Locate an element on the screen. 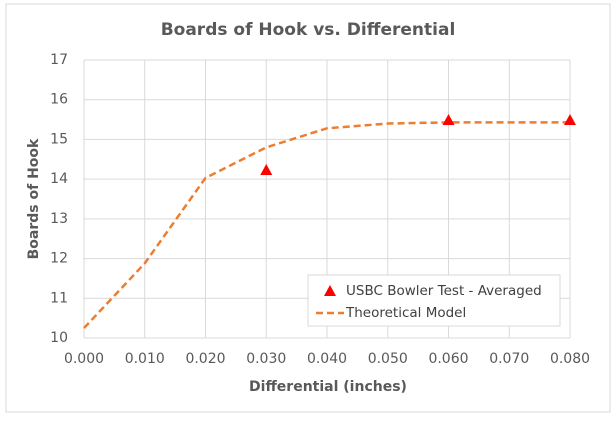 The width and height of the screenshot is (616, 425). y-tick-label: 16 is located at coordinates (59, 100).